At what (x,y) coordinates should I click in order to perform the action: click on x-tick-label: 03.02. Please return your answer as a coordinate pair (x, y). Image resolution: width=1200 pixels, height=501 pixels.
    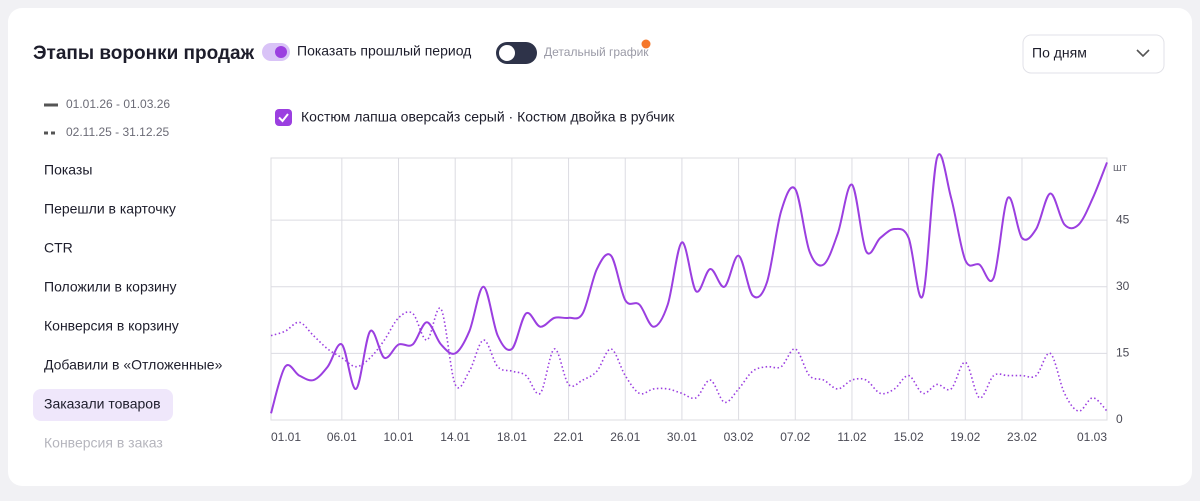
    Looking at the image, I should click on (739, 437).